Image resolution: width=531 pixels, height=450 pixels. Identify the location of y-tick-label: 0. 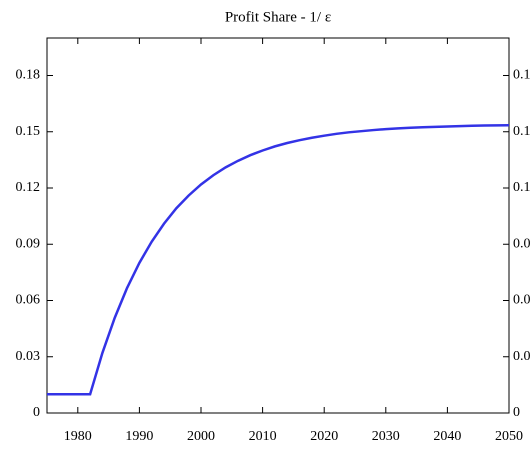
(36, 412).